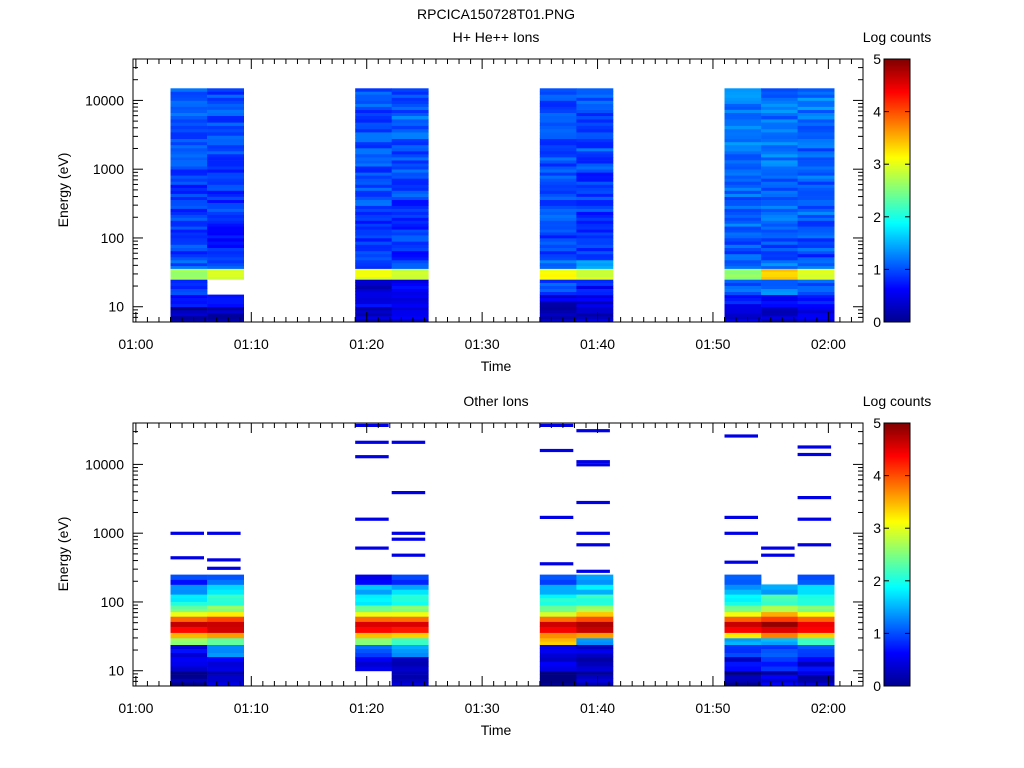 This screenshot has width=1024, height=768. What do you see at coordinates (828, 708) in the screenshot?
I see `x-tick-label: 02:00` at bounding box center [828, 708].